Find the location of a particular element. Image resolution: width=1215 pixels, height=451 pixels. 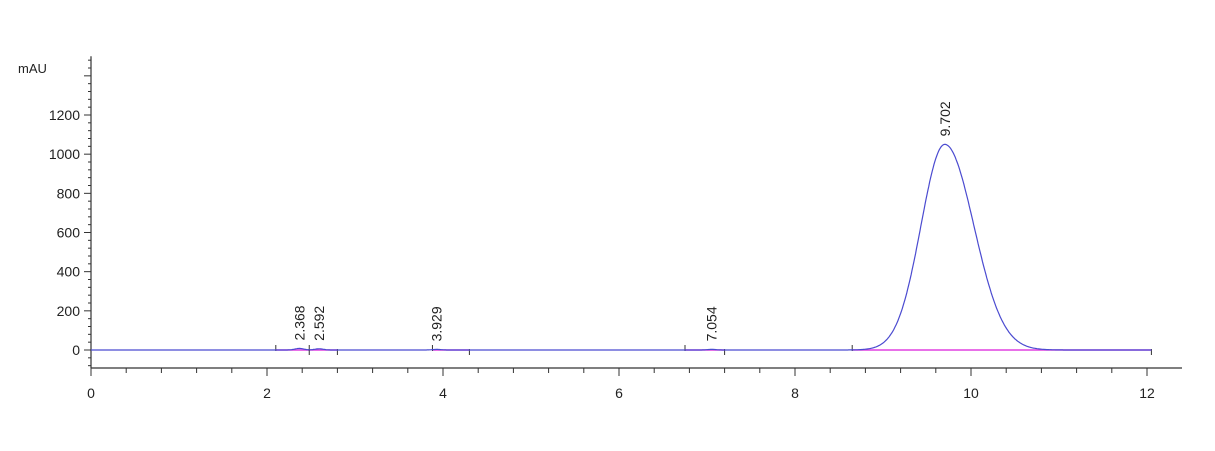

y-tick-label: 200 is located at coordinates (69, 311).